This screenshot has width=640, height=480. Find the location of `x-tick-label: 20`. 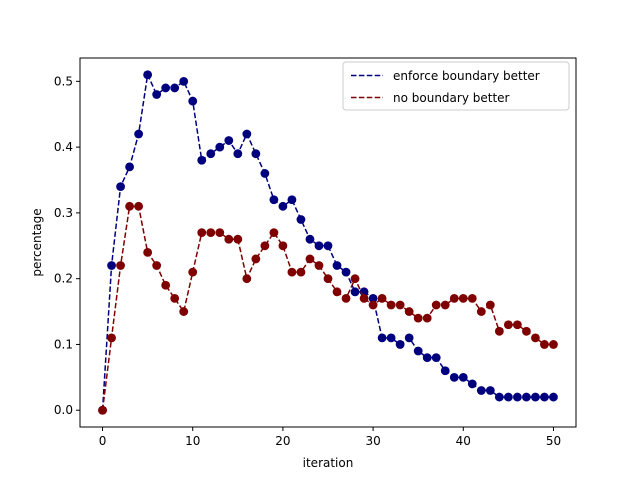

x-tick-label: 20 is located at coordinates (282, 441).